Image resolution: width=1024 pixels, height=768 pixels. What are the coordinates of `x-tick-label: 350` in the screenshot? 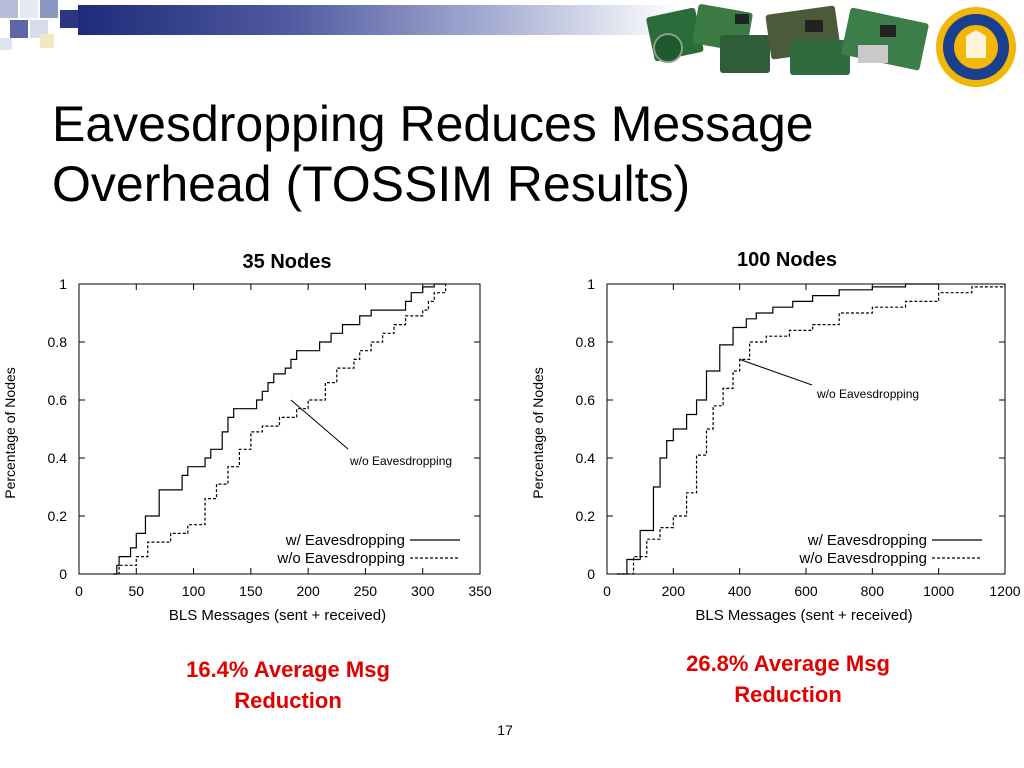 It's located at (480, 591).